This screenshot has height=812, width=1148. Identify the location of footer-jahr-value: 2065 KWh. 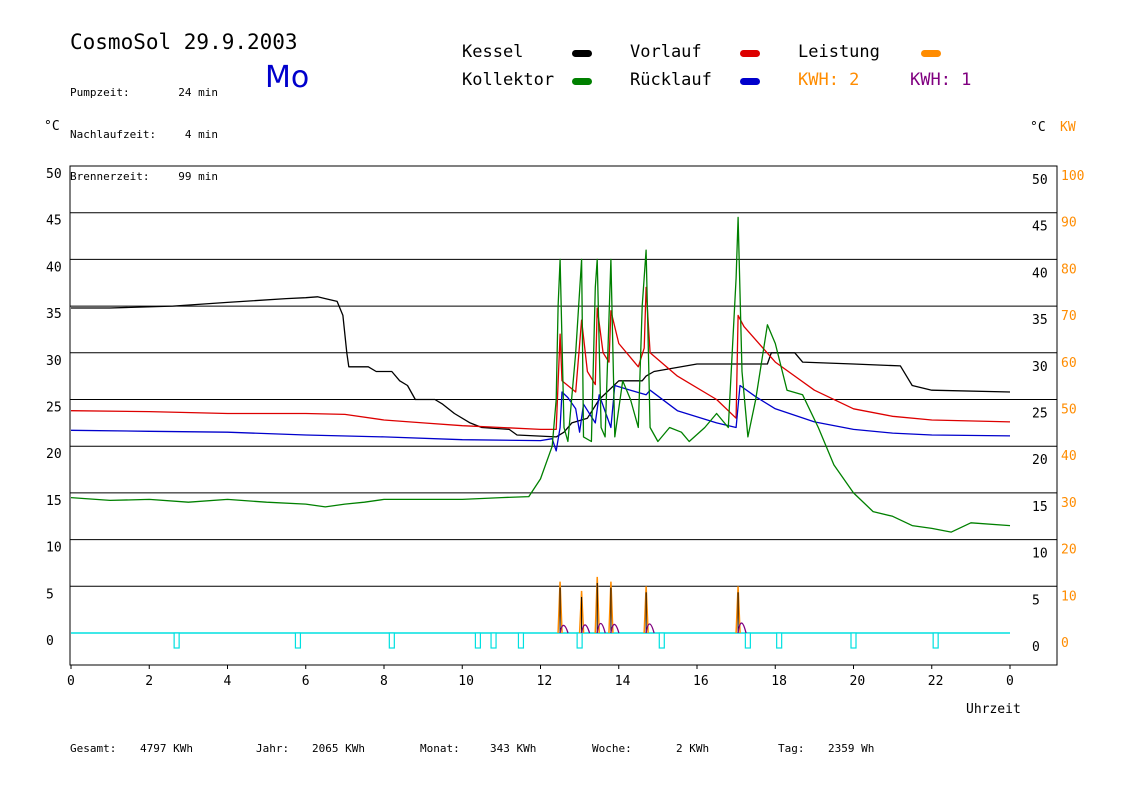
(338, 748).